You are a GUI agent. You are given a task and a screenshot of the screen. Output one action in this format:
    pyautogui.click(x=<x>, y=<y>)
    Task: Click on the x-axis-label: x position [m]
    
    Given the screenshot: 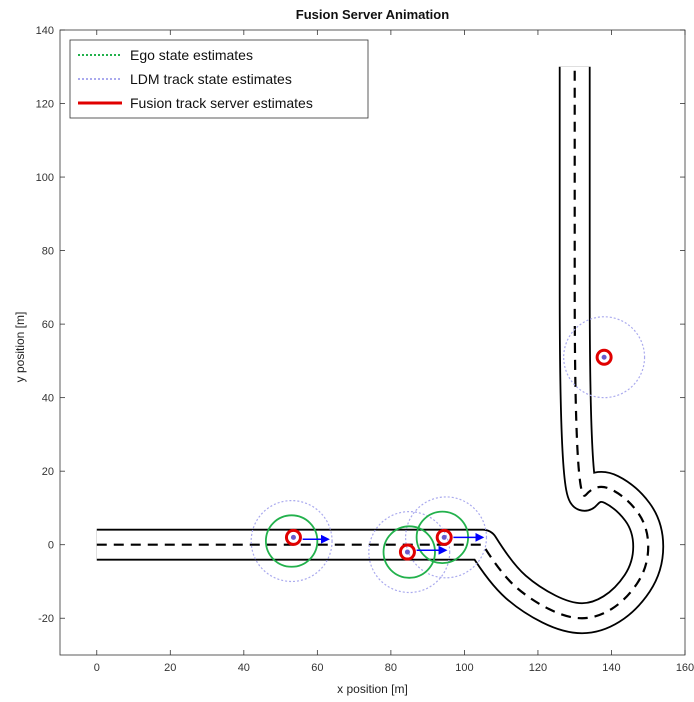 What is the action you would take?
    pyautogui.click(x=372, y=689)
    